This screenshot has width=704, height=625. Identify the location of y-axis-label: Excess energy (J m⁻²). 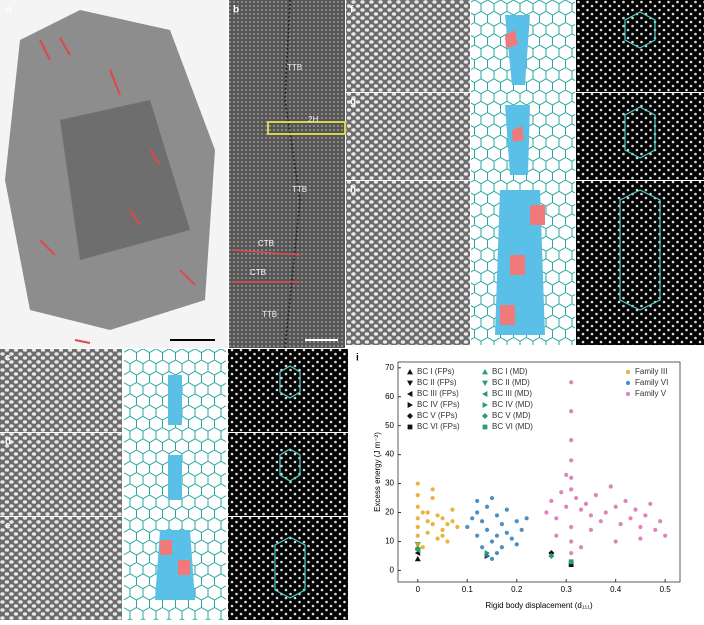
(377, 472).